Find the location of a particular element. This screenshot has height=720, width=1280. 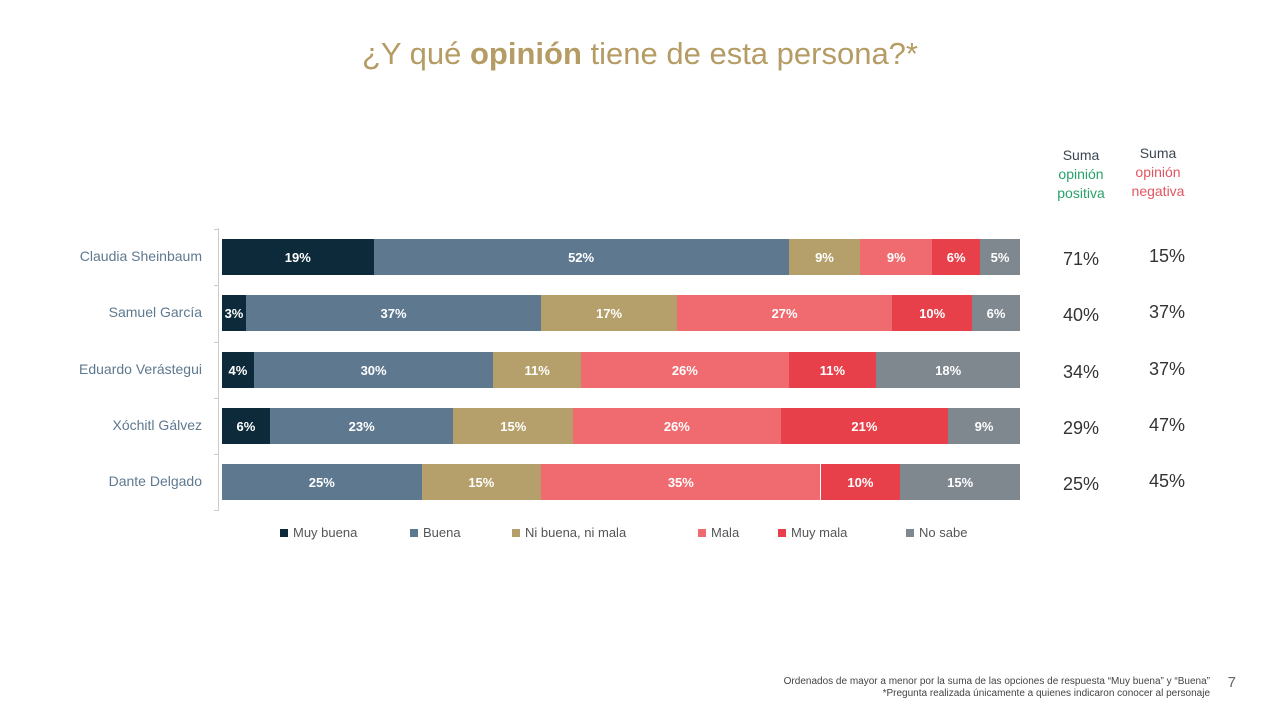

bar-segment-ni-buena-ni-mala: 17% is located at coordinates (609, 313).